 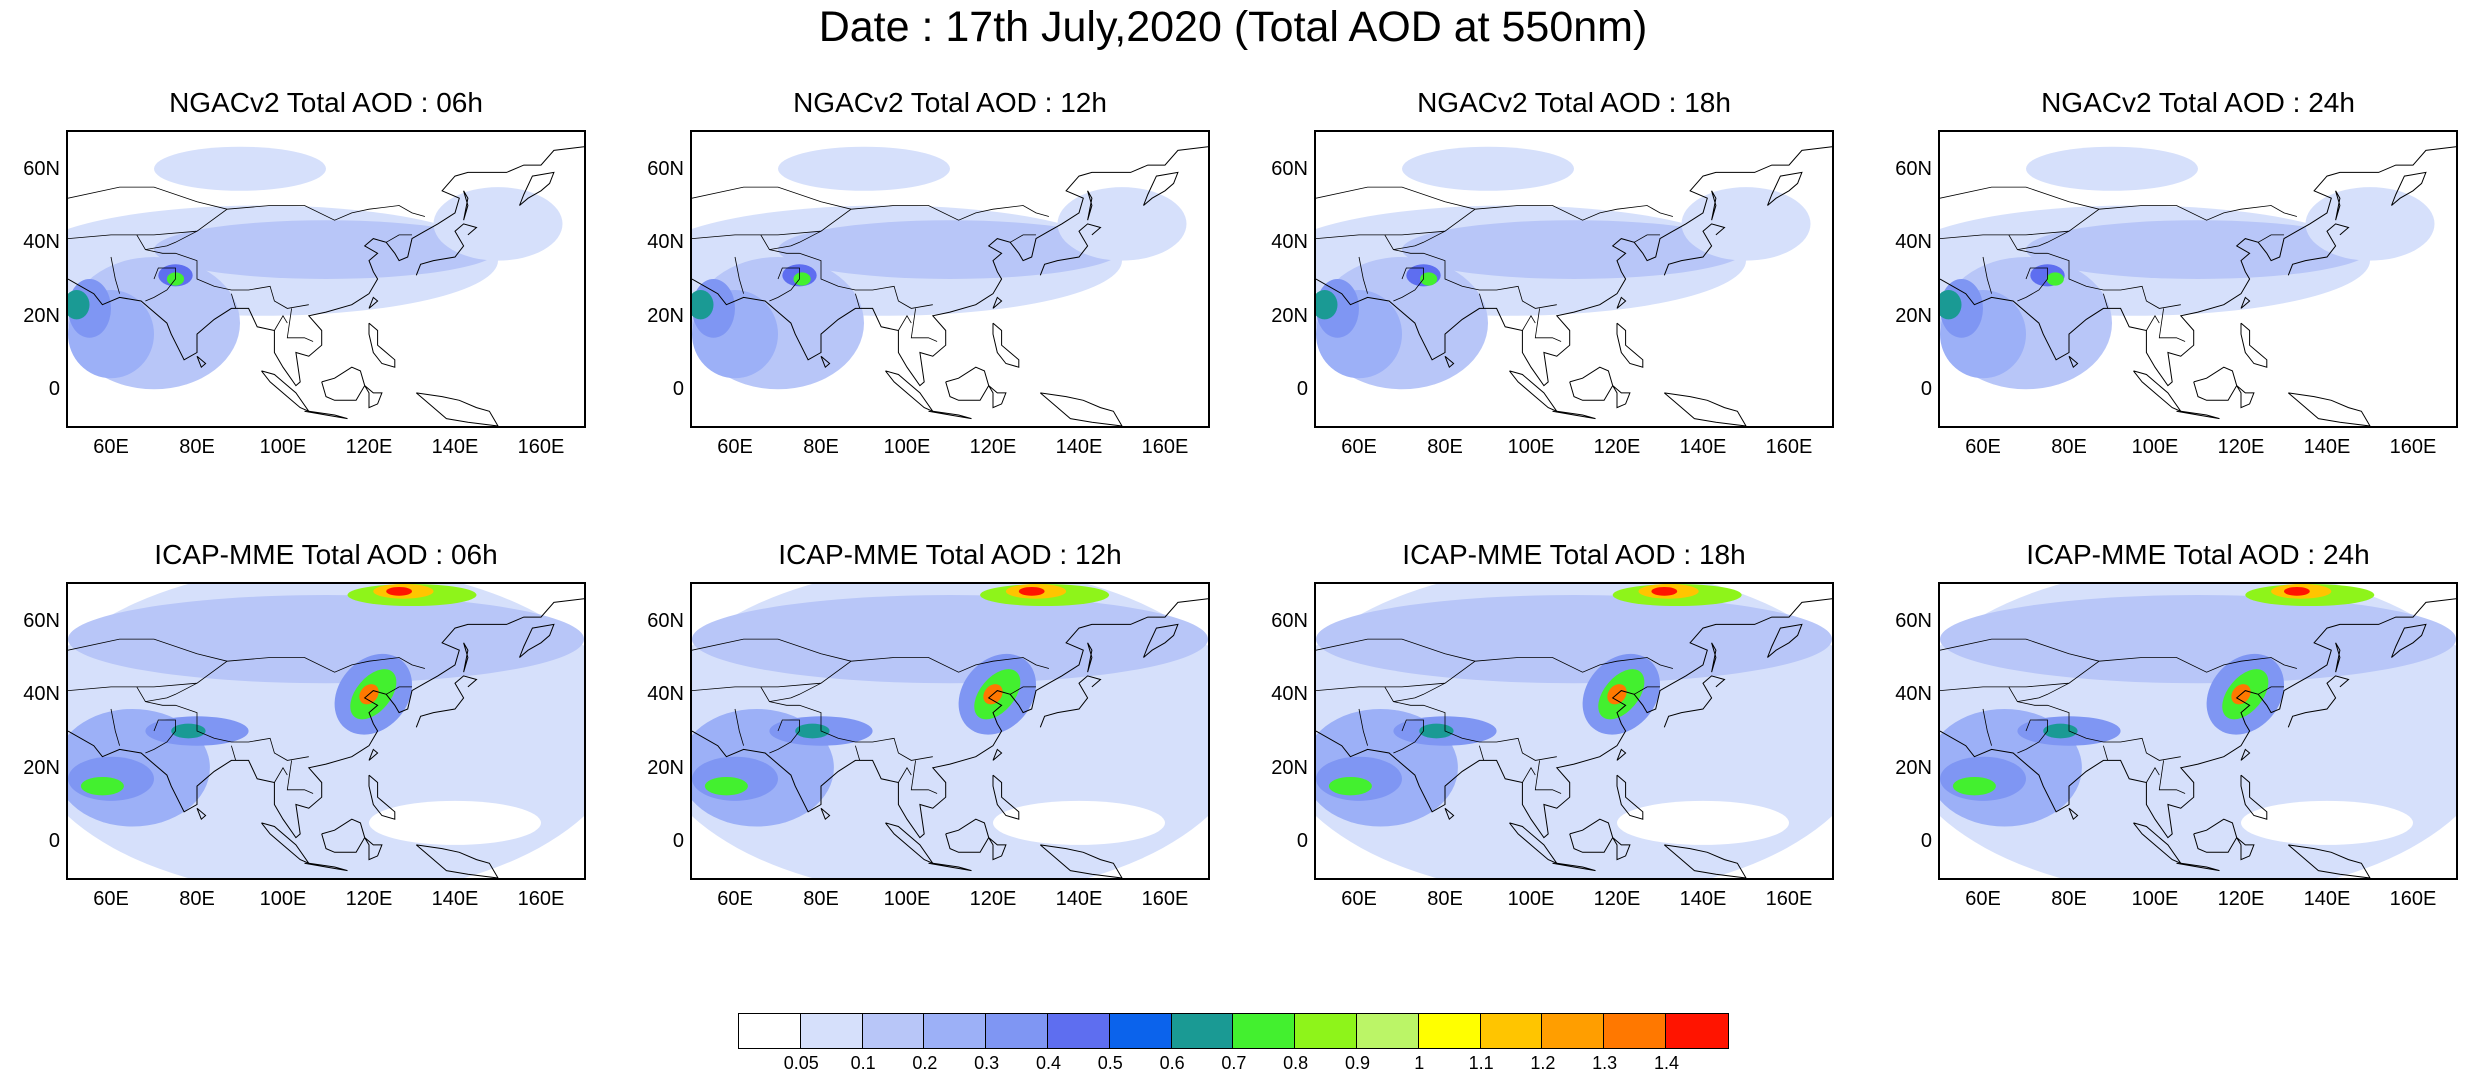 What do you see at coordinates (1605, 1063) in the screenshot?
I see `colorbar-tick-label: 1.3` at bounding box center [1605, 1063].